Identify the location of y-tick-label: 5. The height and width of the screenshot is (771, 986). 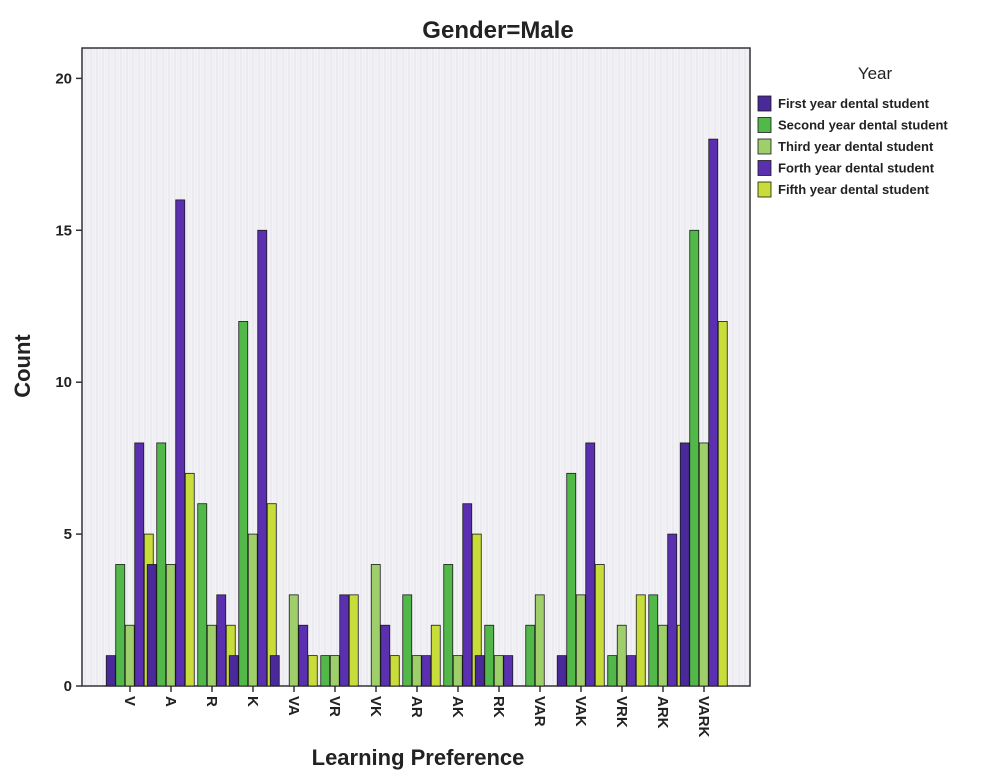
(68, 534).